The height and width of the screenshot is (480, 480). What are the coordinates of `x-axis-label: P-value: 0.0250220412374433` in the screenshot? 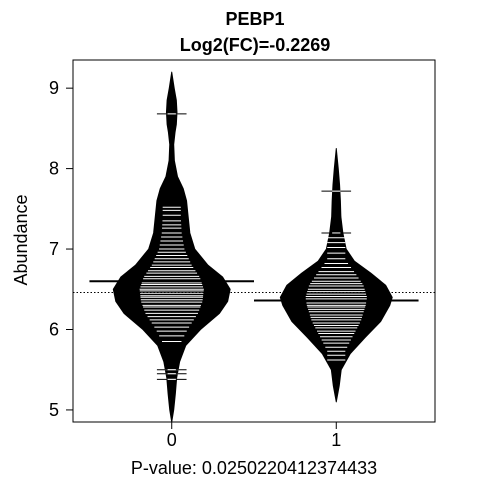 It's located at (254, 468).